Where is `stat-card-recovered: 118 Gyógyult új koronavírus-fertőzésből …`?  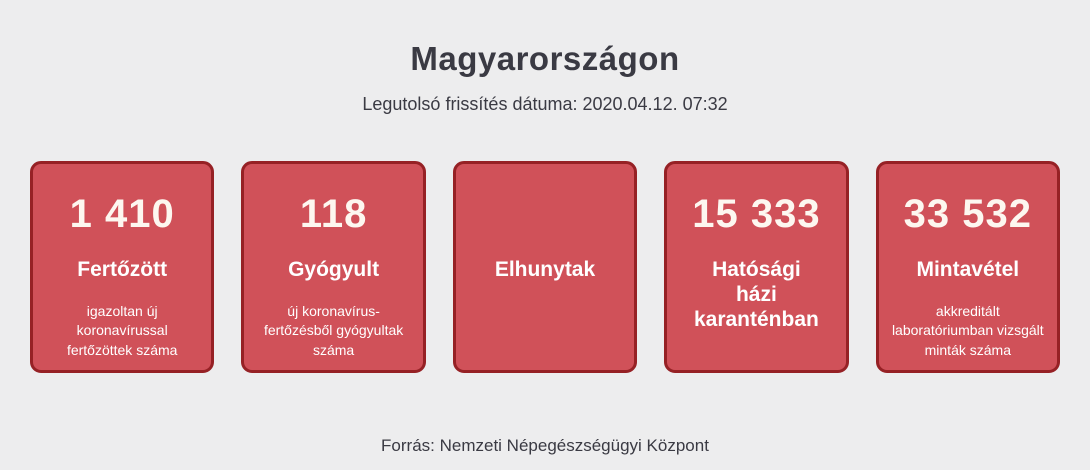
stat-card-recovered: 118 Gyógyult új koronavírus-fertőzésből … is located at coordinates (333, 267).